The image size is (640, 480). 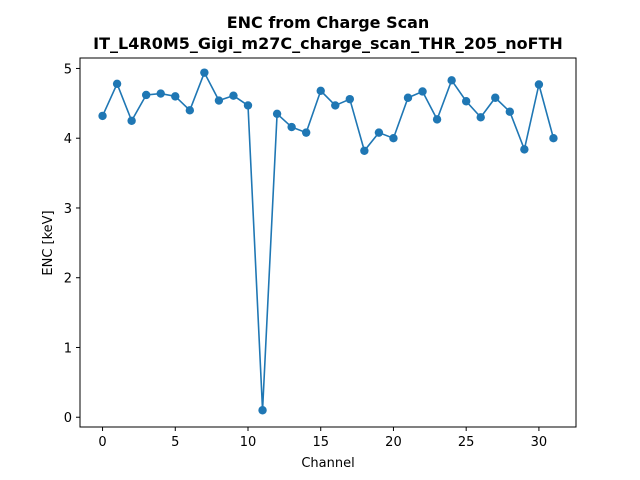 What do you see at coordinates (68, 348) in the screenshot?
I see `y-tick-label: 1` at bounding box center [68, 348].